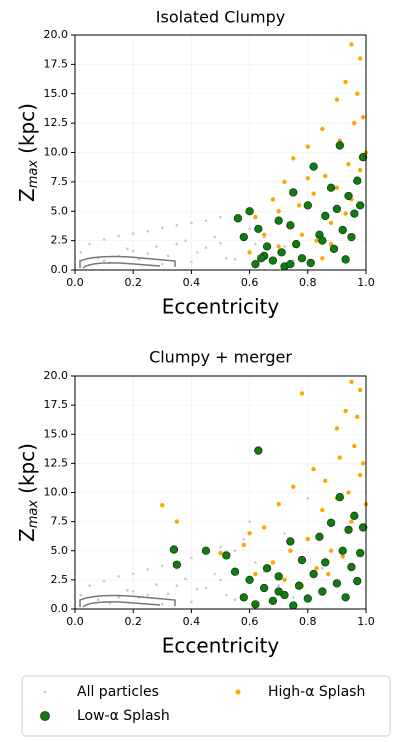  Describe the element at coordinates (221, 307) in the screenshot. I see `x-axis-label: Eccentricity` at that location.